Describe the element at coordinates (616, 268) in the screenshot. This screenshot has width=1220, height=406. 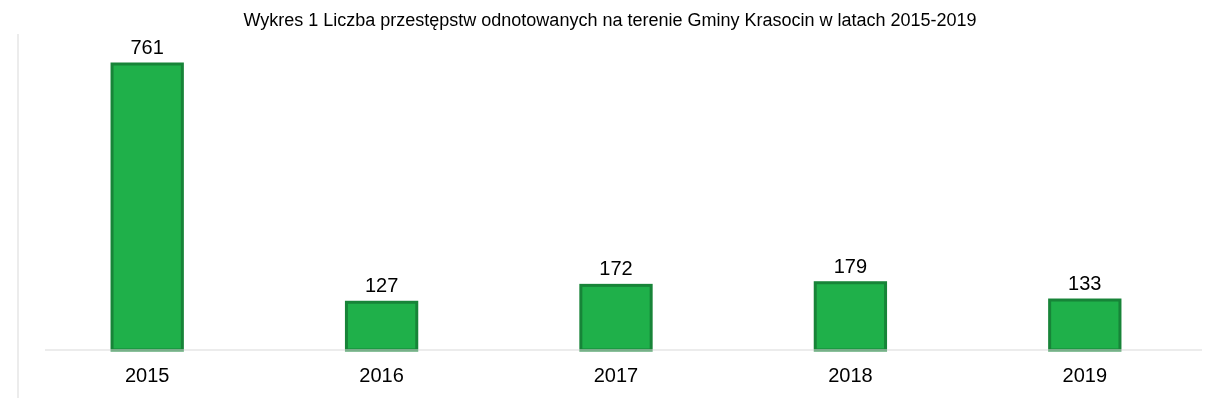
I see `data-label: 172` at that location.